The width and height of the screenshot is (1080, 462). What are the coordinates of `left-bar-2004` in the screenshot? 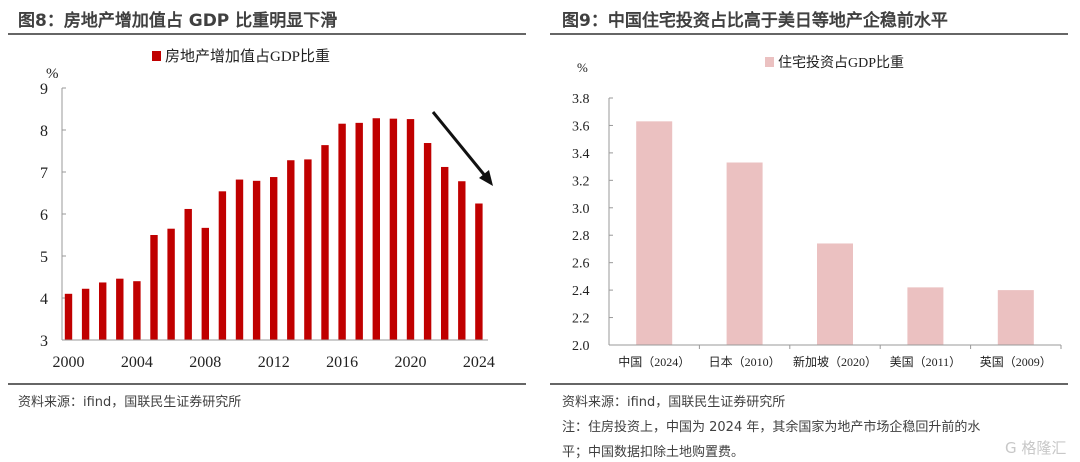 It's located at (137, 310).